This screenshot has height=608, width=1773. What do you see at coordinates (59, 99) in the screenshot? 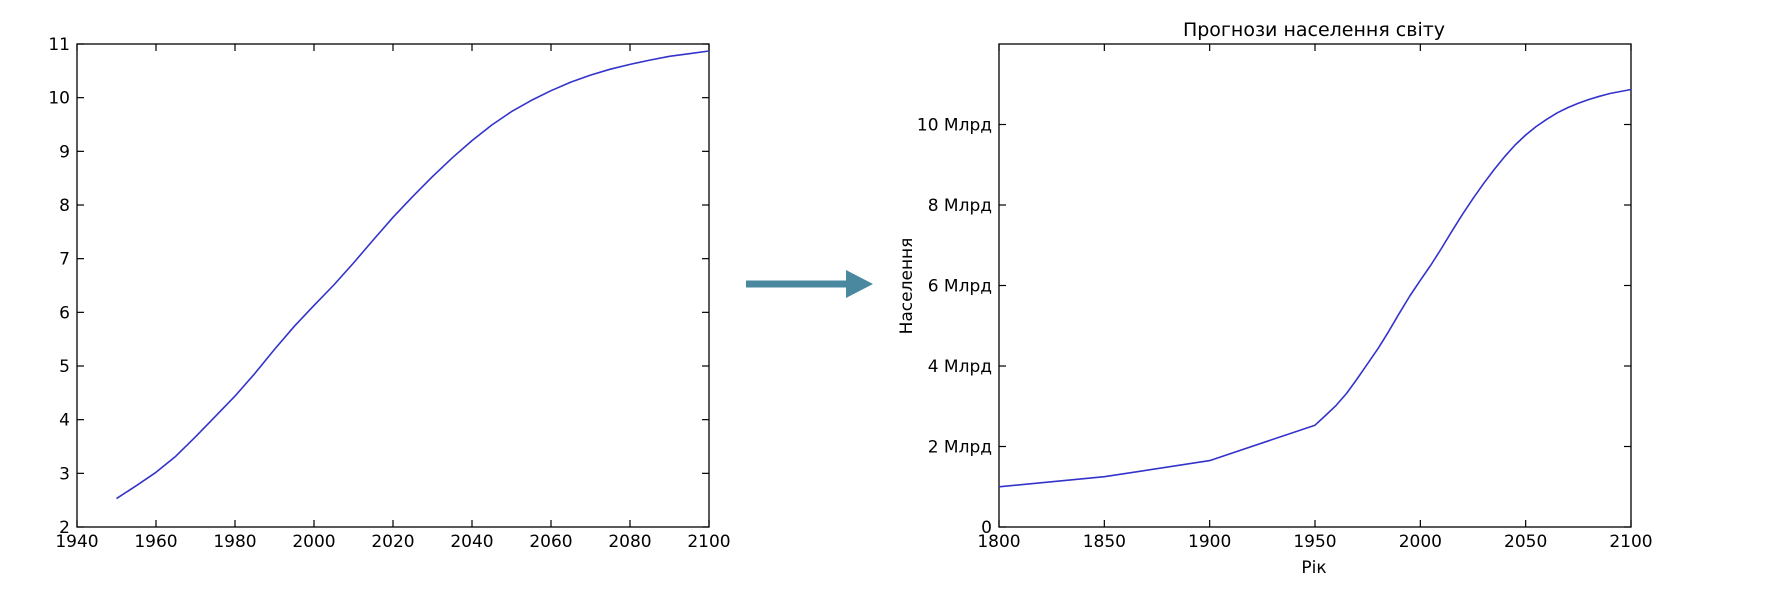
I see `y-tick-label: 10` at bounding box center [59, 99].